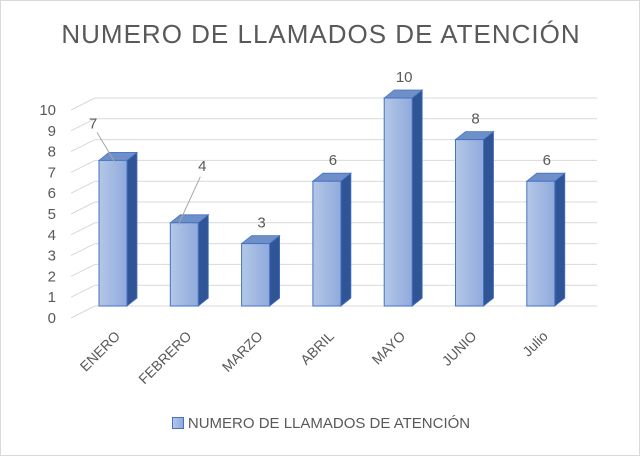 The height and width of the screenshot is (457, 640). Describe the element at coordinates (52, 297) in the screenshot. I see `y-tick-label: 1` at that location.